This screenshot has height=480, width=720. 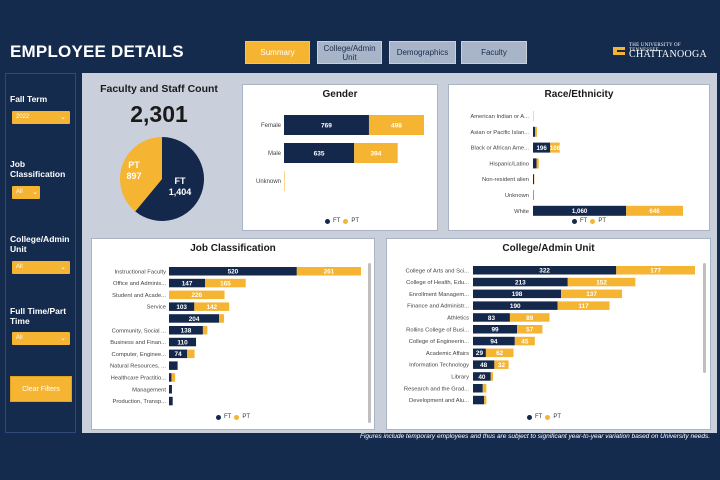 What do you see at coordinates (277, 52) in the screenshot?
I see `tab-summary: Summary` at bounding box center [277, 52].